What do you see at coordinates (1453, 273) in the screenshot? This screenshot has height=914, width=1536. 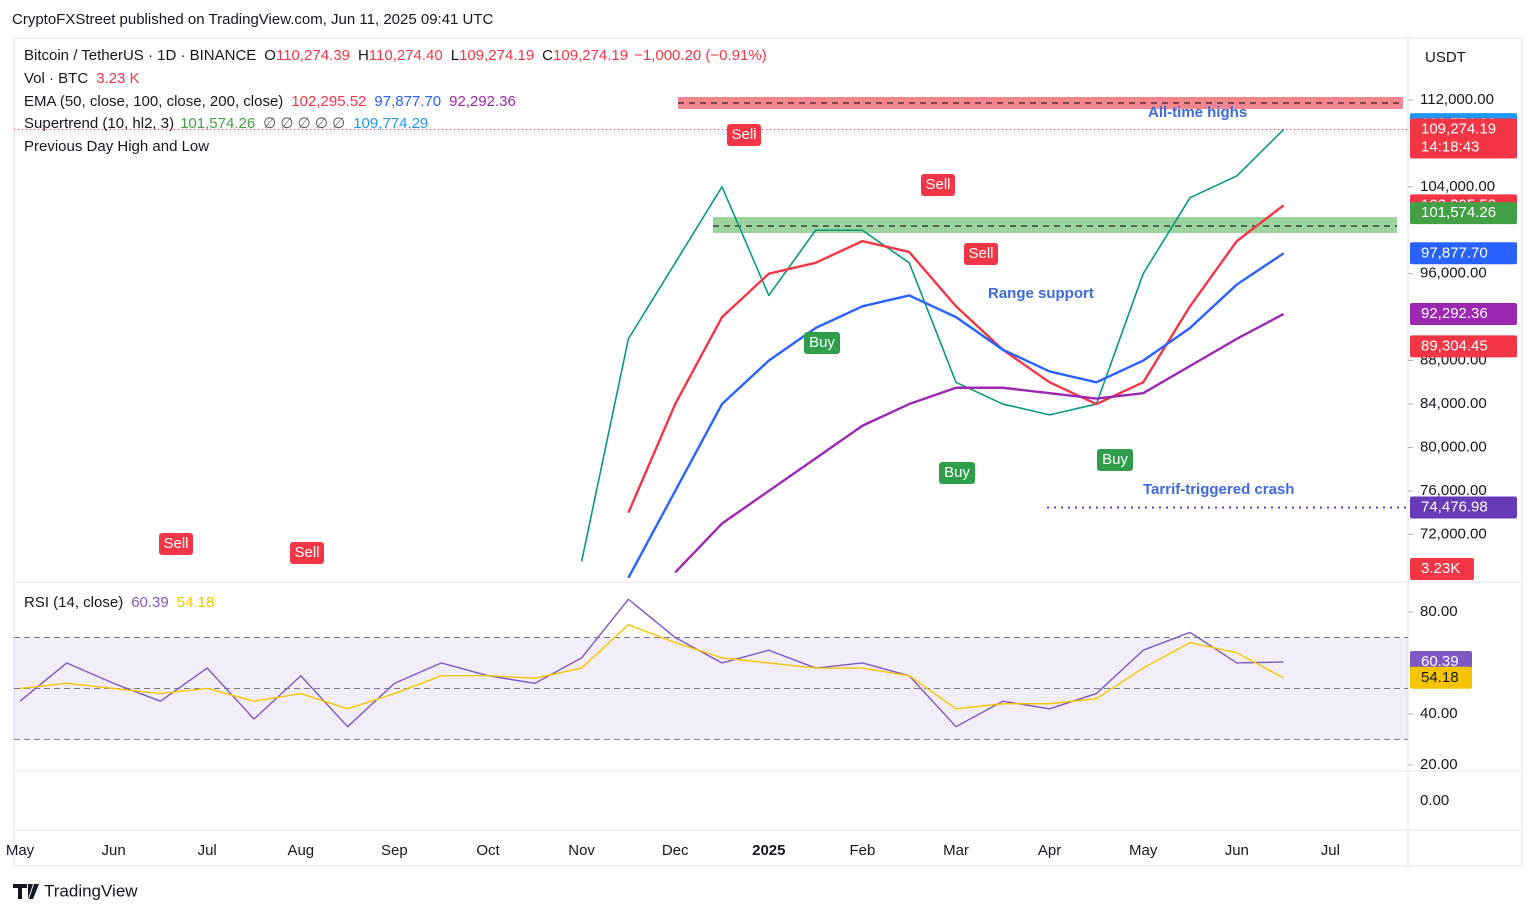 I see `y-tick-label: 96,000.00` at bounding box center [1453, 273].